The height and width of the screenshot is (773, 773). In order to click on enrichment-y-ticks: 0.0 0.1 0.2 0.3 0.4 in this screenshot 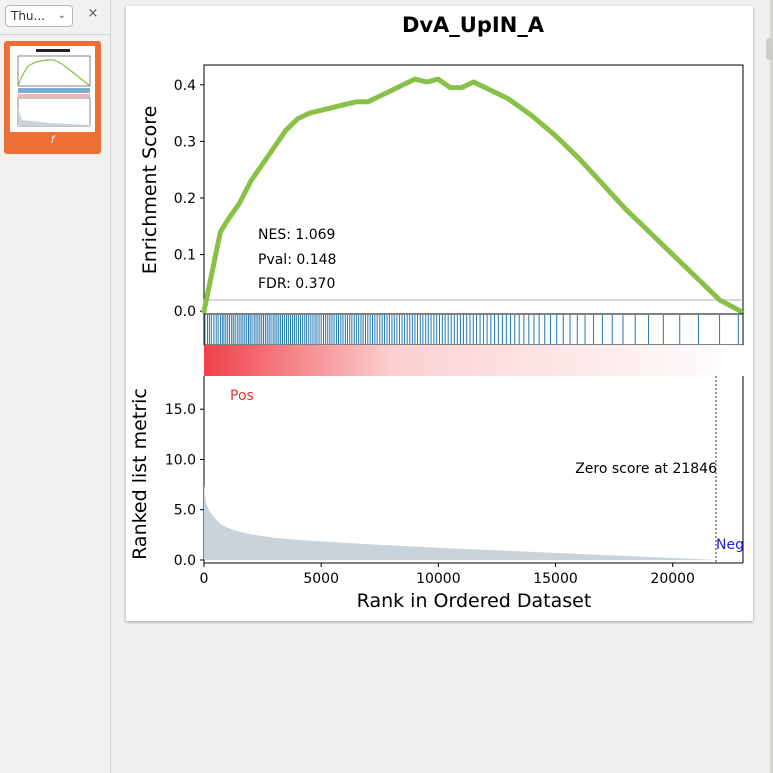, I will do `click(189, 199)`.